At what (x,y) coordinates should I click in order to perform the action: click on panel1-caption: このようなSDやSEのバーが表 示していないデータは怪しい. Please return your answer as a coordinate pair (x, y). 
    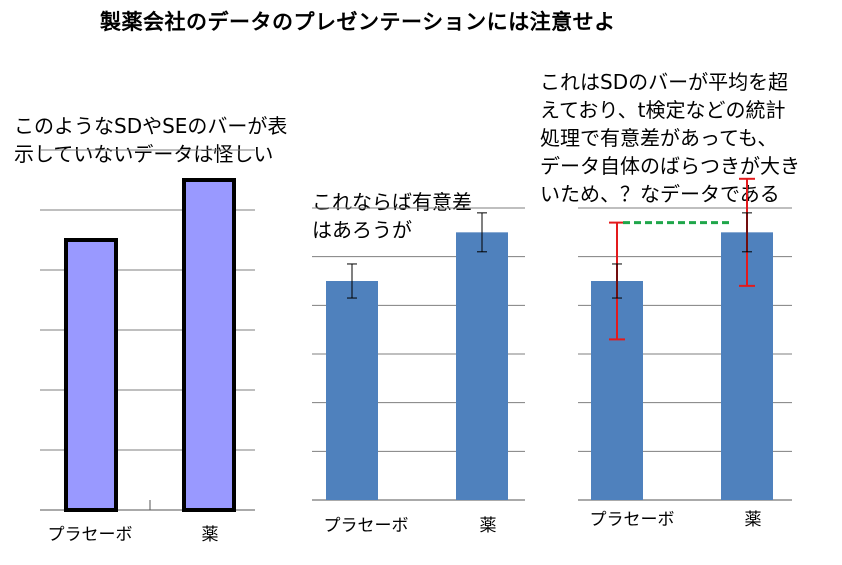
    Looking at the image, I should click on (150, 140).